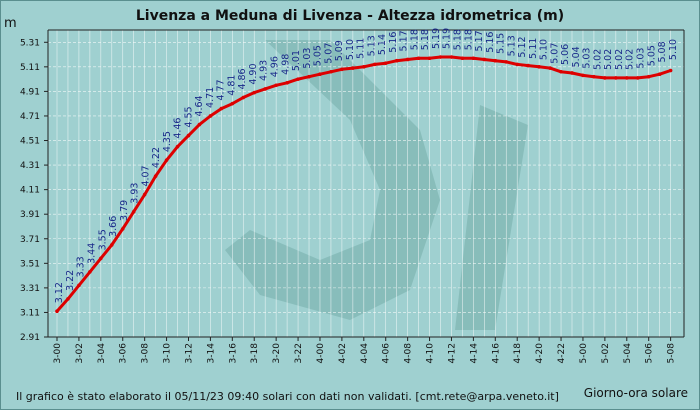 This screenshot has height=410, width=700. What do you see at coordinates (518, 353) in the screenshot?
I see `x-tick-label: 4-18` at bounding box center [518, 353].